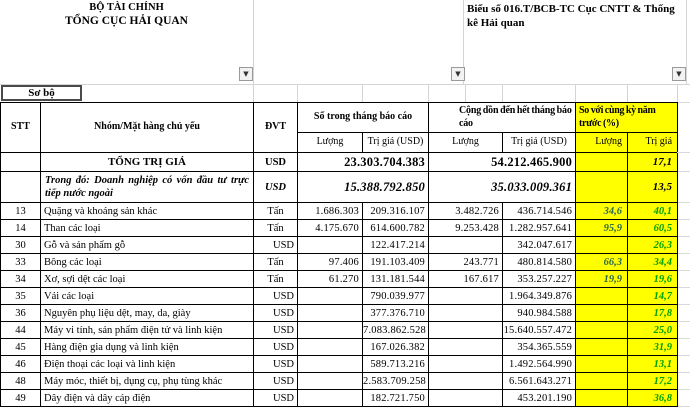 The width and height of the screenshot is (690, 412). What do you see at coordinates (20, 330) in the screenshot?
I see `cell-stt: 44` at bounding box center [20, 330].